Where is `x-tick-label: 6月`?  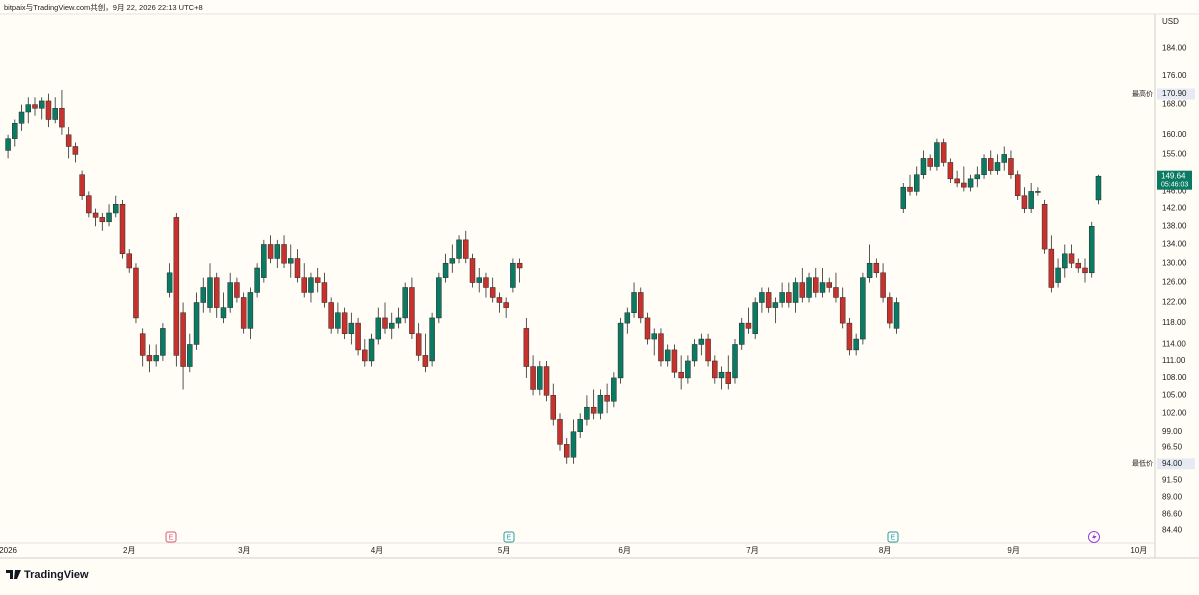 x-tick-label: 6月 is located at coordinates (624, 550).